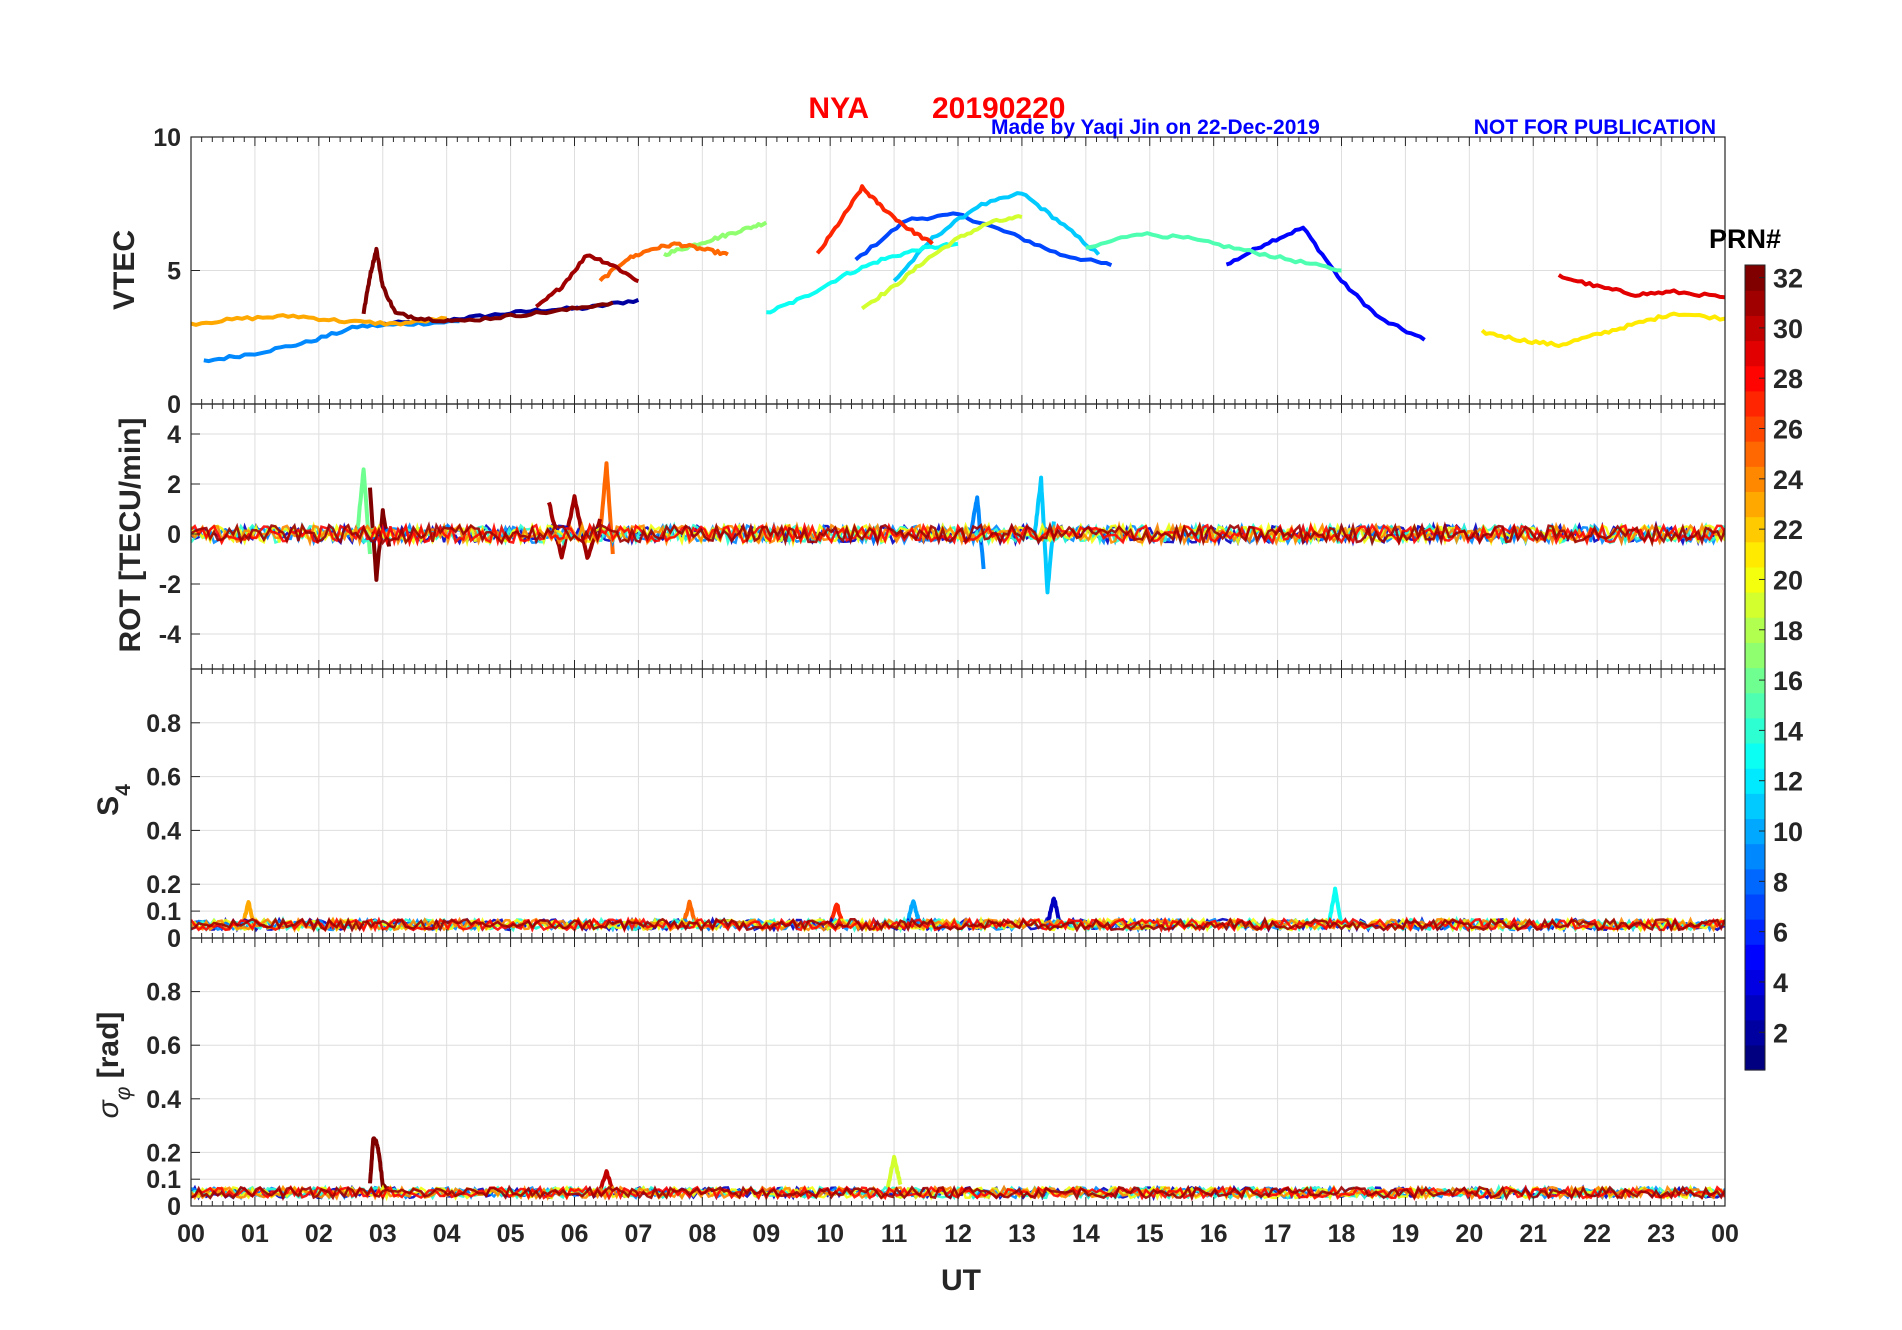 This screenshot has height=1330, width=1902. I want to click on colorbar-tick-label: 16, so click(1788, 681).